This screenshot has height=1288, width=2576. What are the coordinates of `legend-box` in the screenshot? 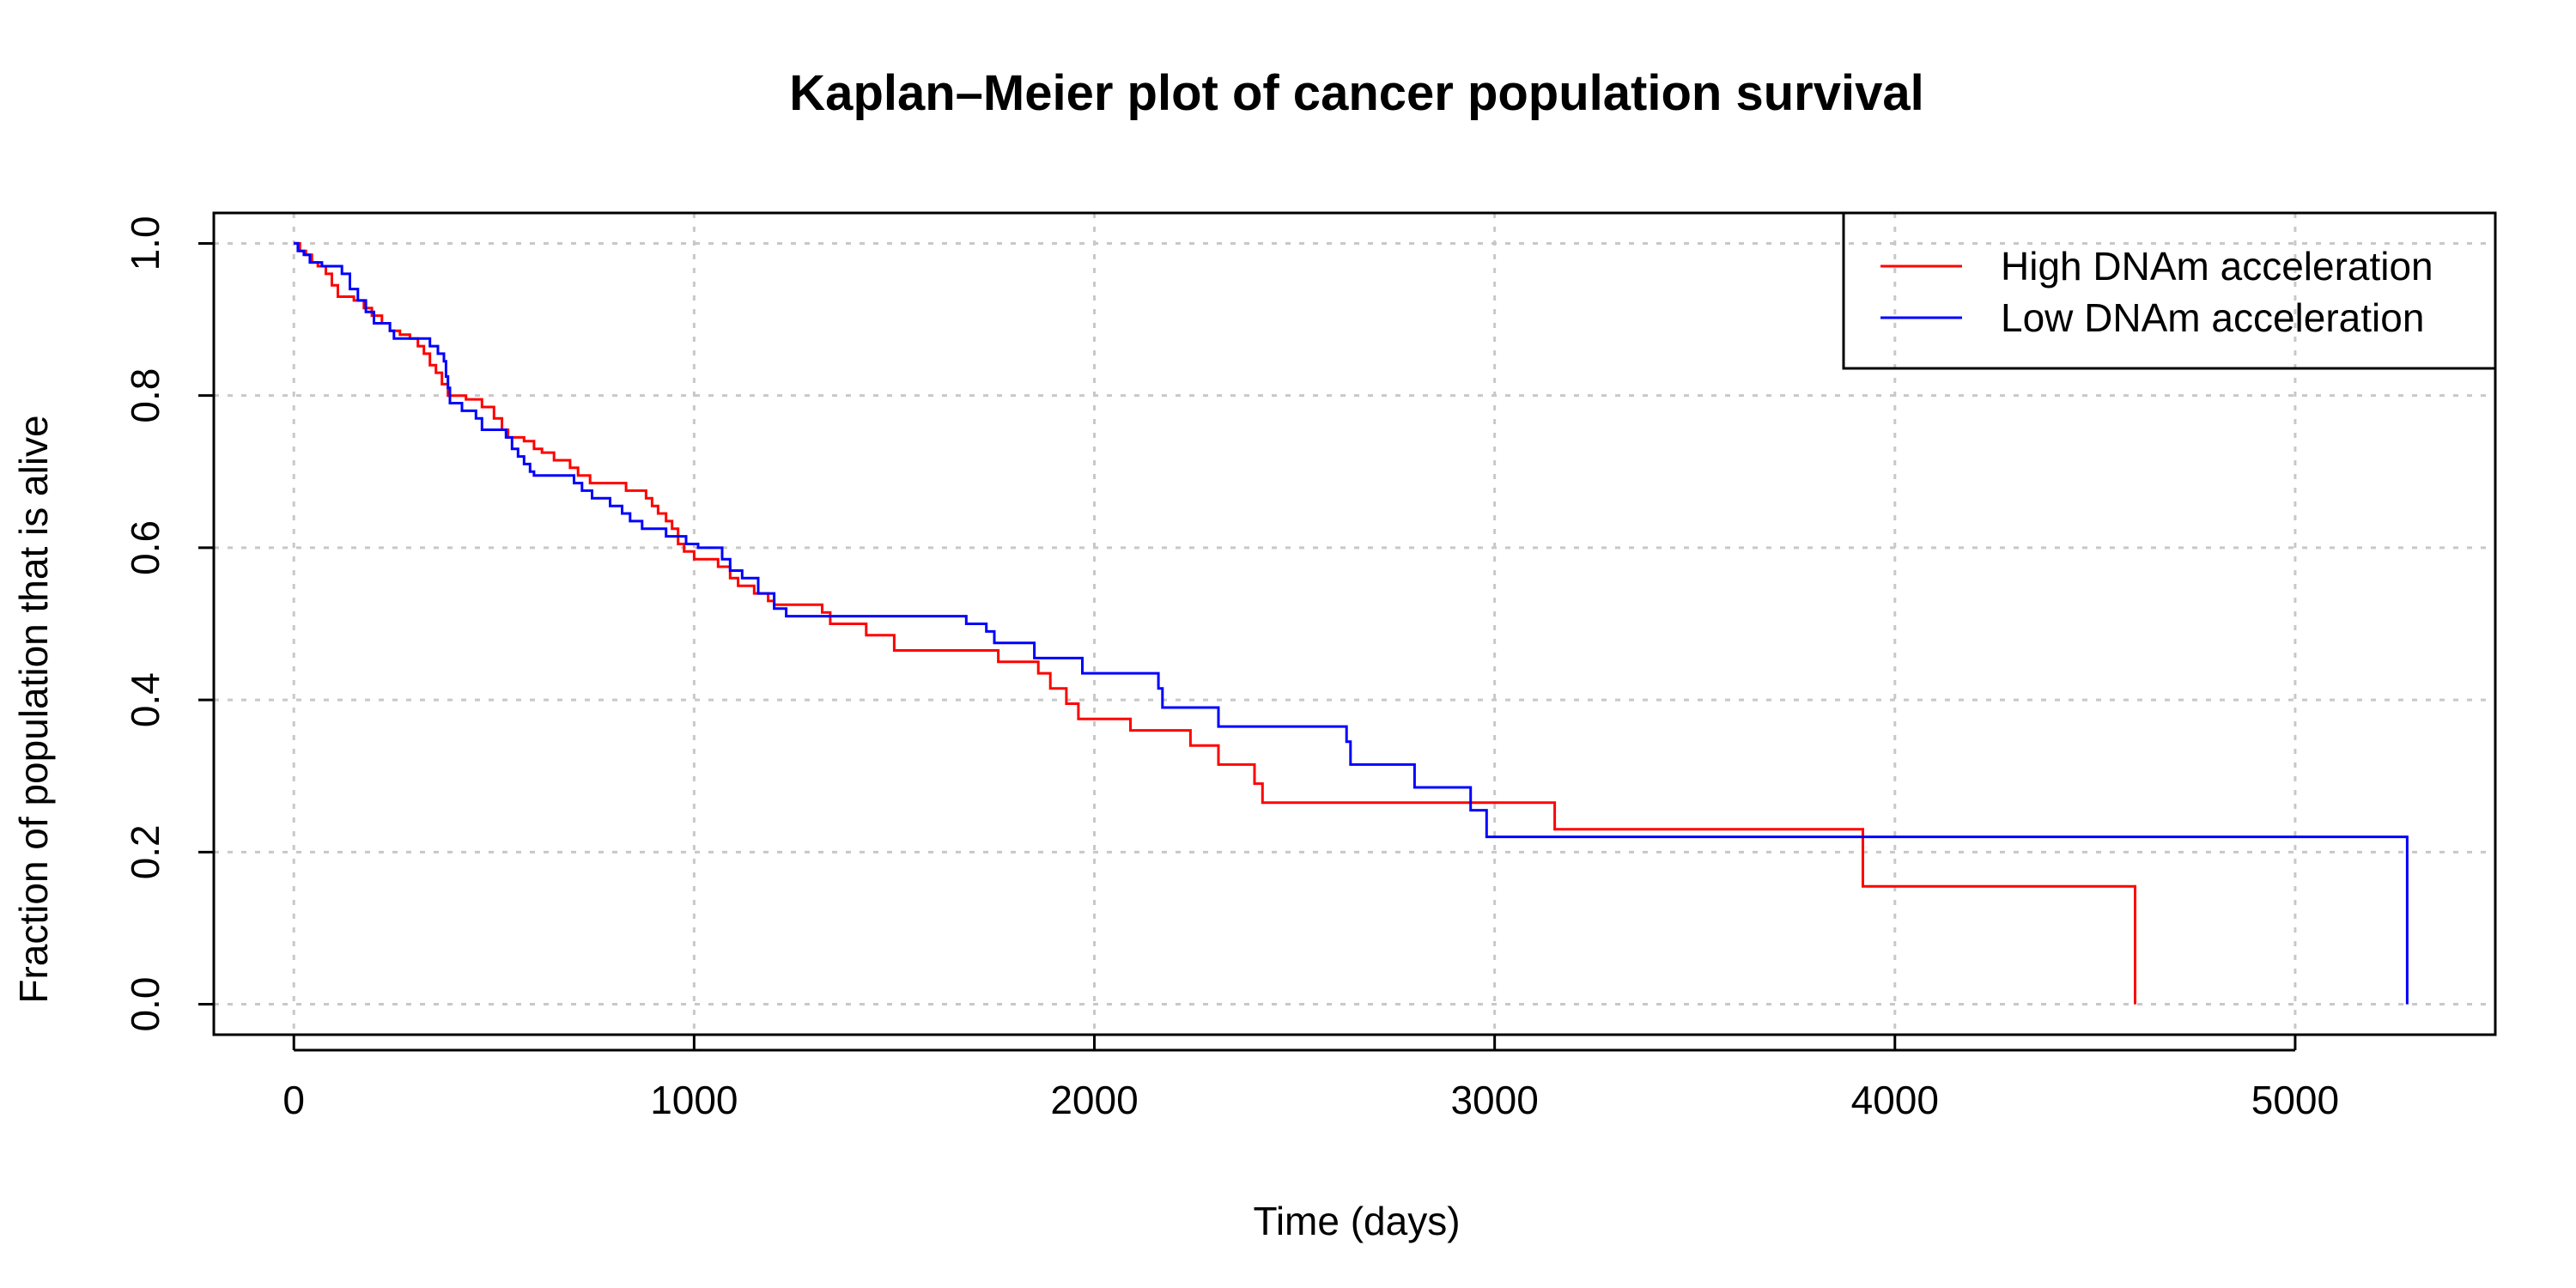 It's located at (2170, 291).